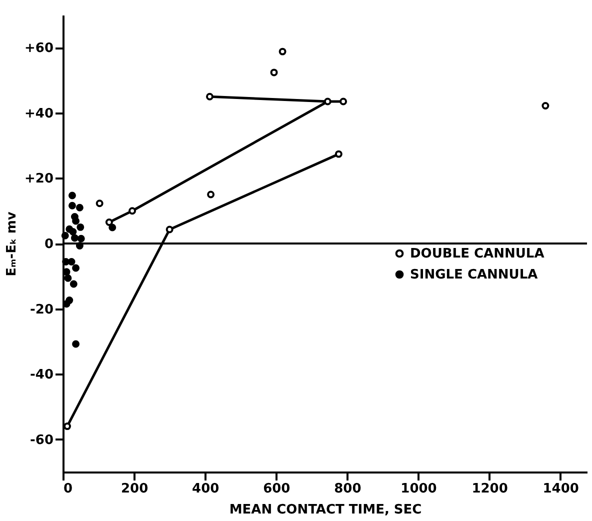  I want to click on x-tick-label: 600, so click(276, 489).